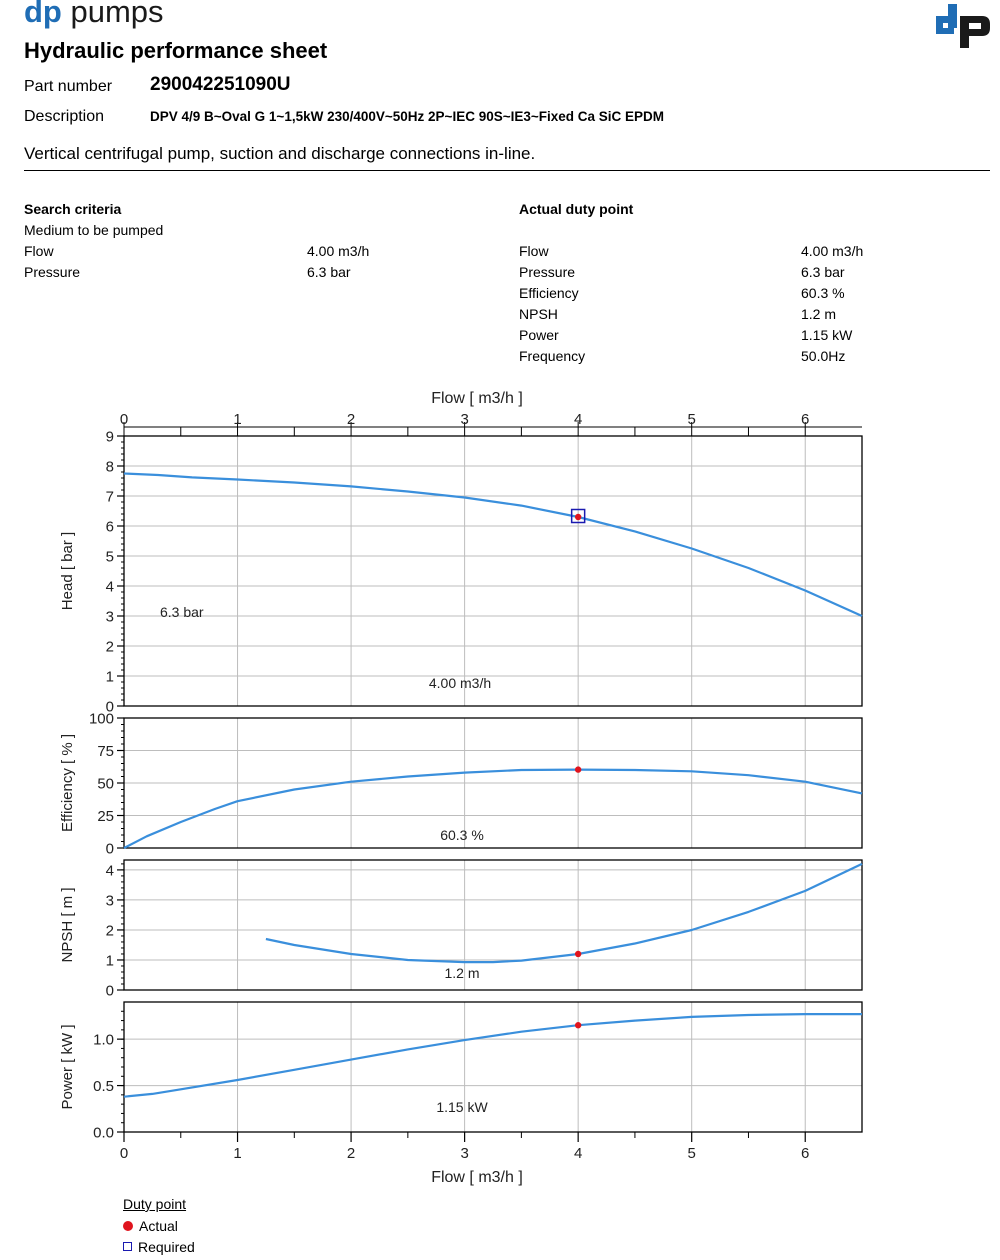 This screenshot has width=1000, height=1260. Describe the element at coordinates (155, 1204) in the screenshot. I see `legend-title: Duty point` at that location.